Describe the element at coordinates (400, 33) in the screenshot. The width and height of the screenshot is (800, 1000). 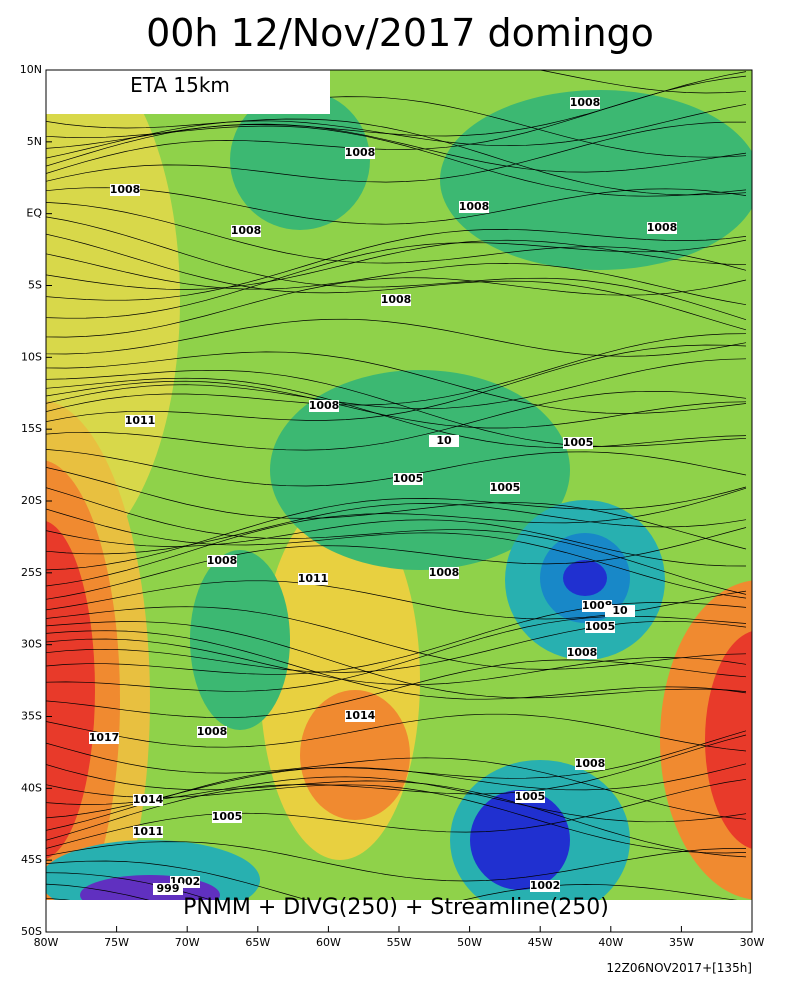
I see `title: 00h 12/Nov/2017 domingo` at that location.